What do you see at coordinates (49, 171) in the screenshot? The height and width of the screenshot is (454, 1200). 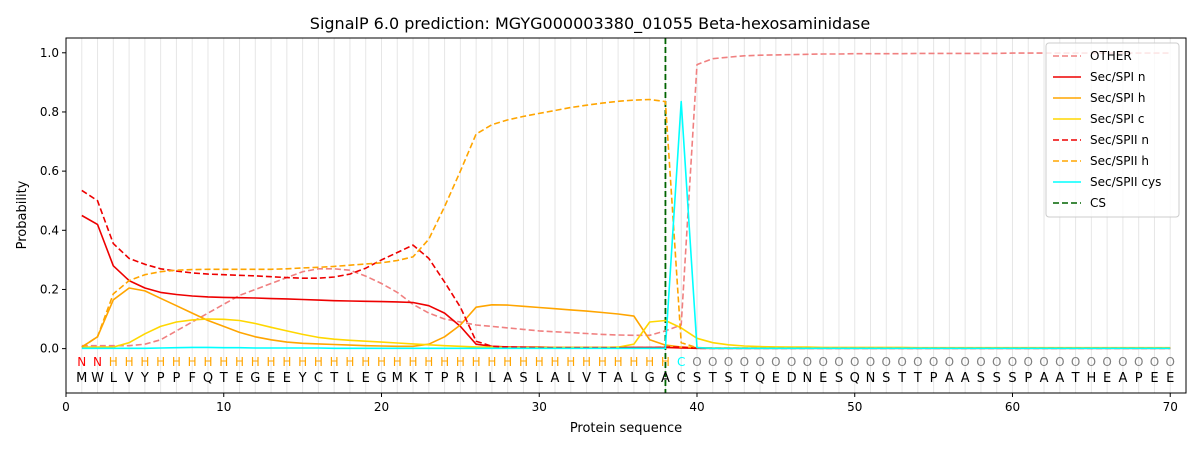 I see `y-tick-label: 0.6` at bounding box center [49, 171].